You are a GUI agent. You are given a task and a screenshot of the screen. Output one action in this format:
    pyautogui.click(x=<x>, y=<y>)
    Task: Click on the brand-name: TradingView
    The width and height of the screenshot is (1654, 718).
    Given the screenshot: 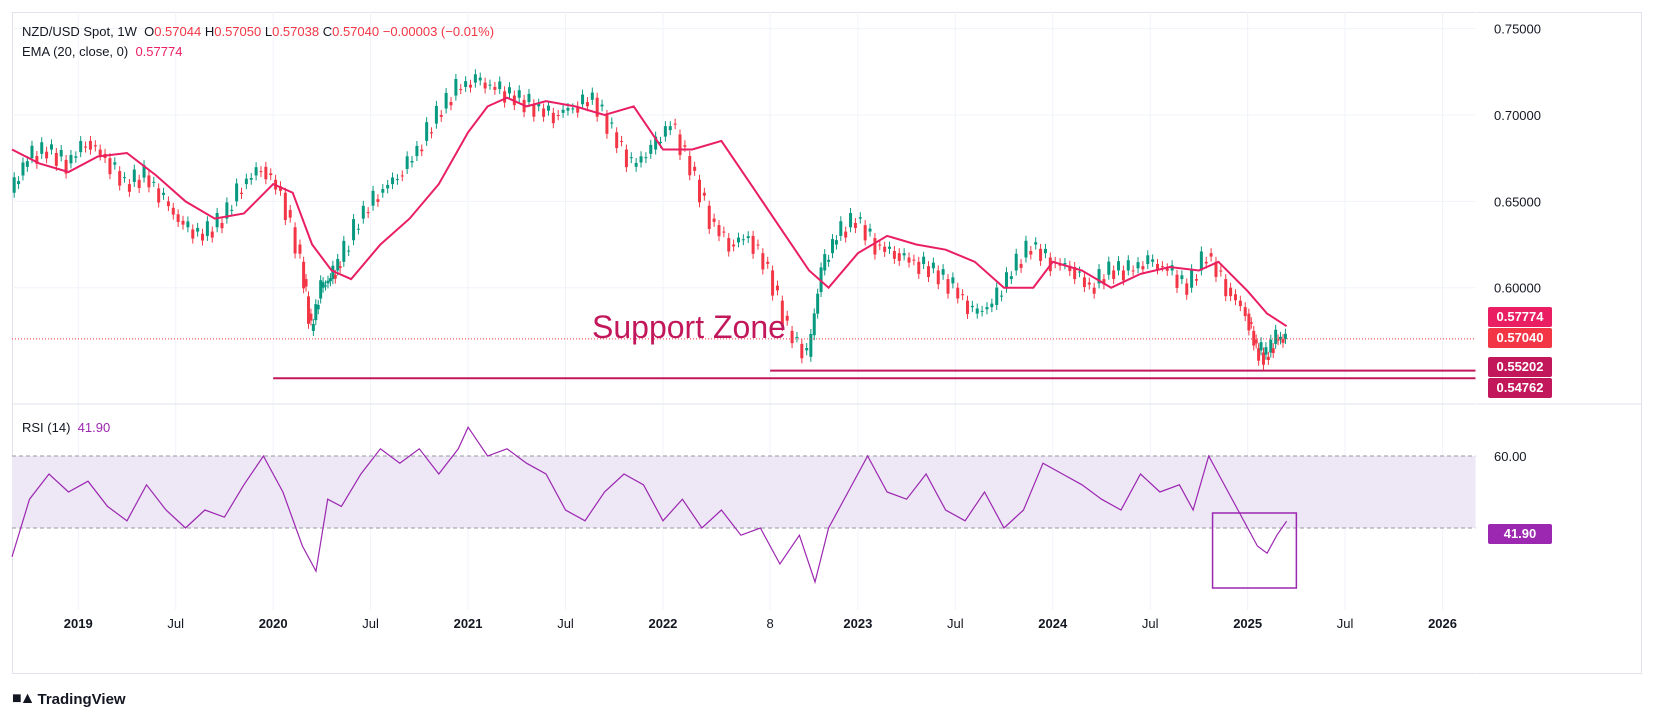 What is the action you would take?
    pyautogui.click(x=81, y=699)
    